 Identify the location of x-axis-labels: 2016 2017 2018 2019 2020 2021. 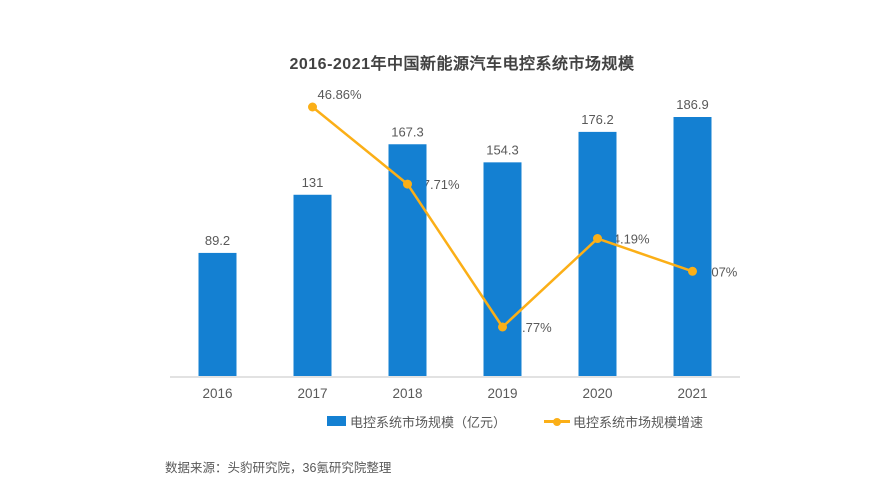
(454, 393).